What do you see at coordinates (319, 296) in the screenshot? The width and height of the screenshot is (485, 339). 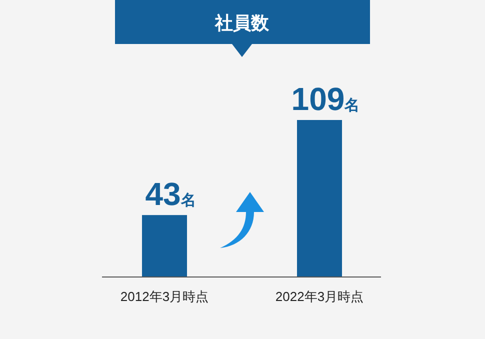 I see `x-tick-label: 2022年3月時点` at bounding box center [319, 296].